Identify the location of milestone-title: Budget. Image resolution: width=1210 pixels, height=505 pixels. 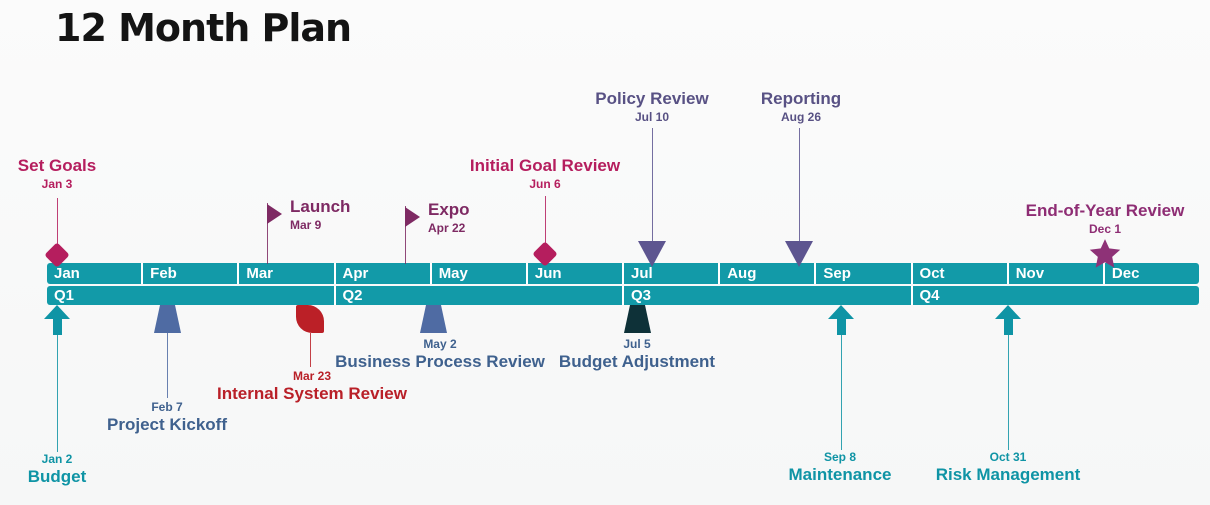
(57, 476).